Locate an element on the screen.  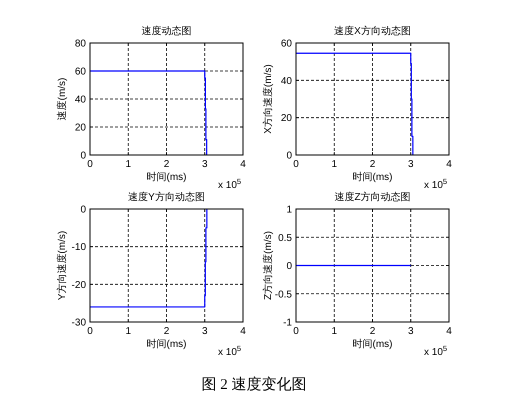
y-axis-title: X方向速度(m/s) is located at coordinates (268, 99).